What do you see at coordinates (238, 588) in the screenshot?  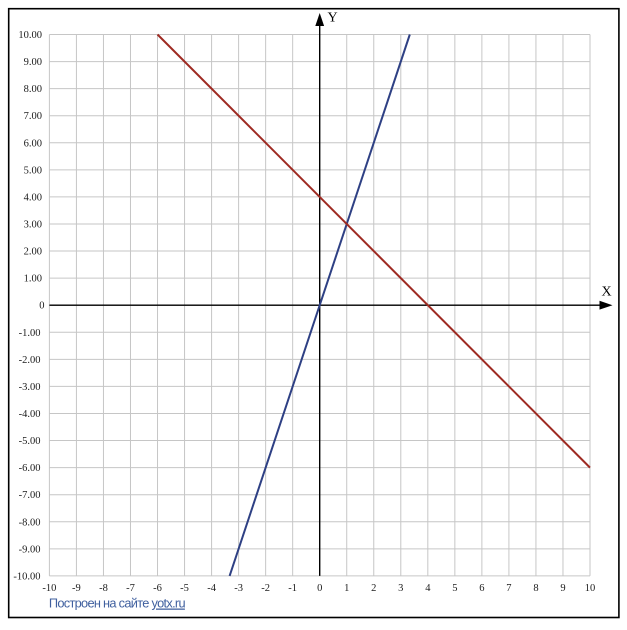 I see `svg-text: -3` at bounding box center [238, 588].